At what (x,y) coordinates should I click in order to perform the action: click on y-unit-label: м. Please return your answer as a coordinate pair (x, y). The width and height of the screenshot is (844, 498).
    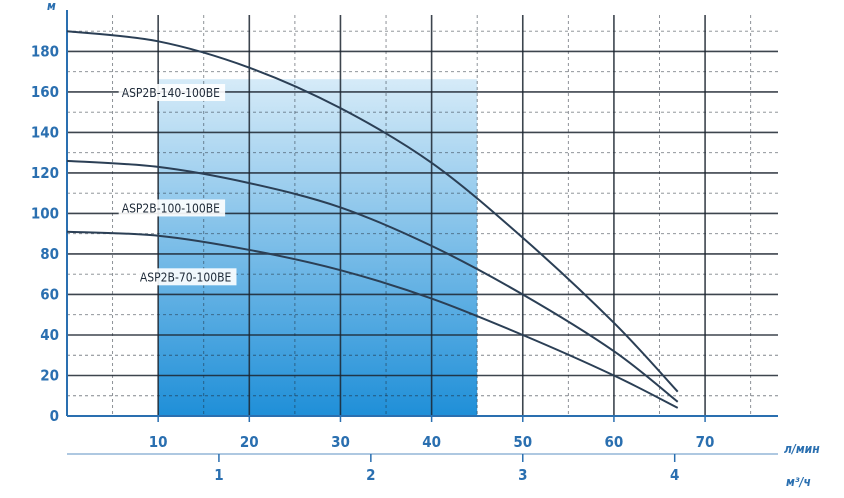
    Looking at the image, I should click on (51, 6).